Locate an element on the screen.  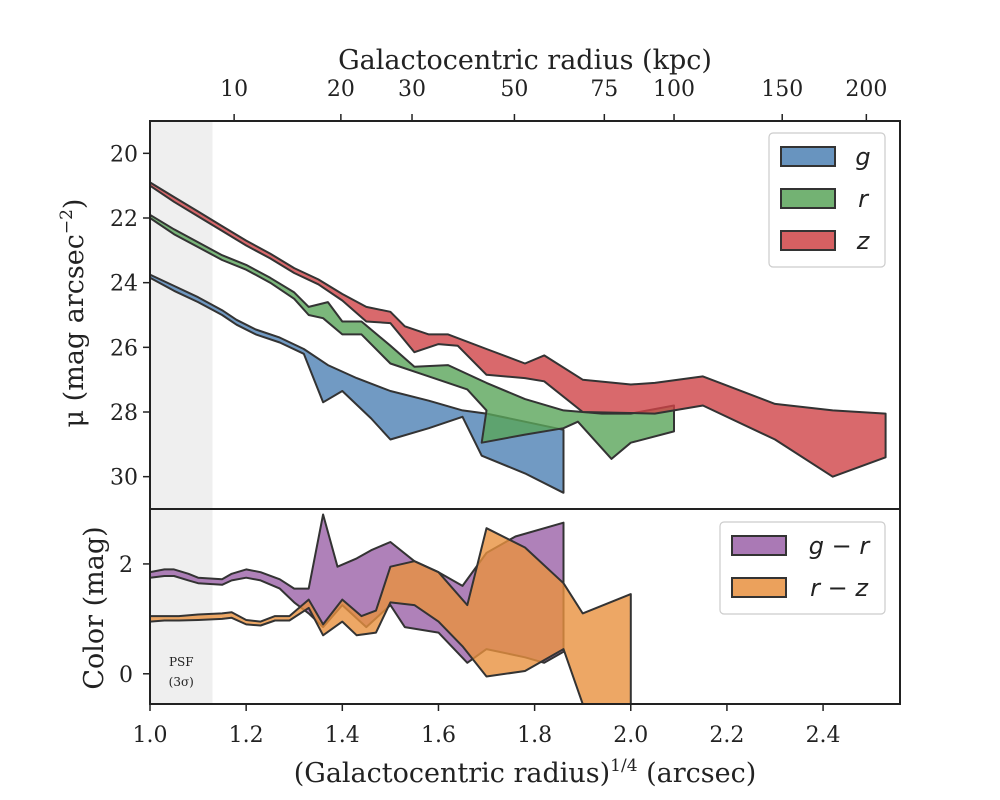
bottom-y-axis-label: Color (mag) is located at coordinates (94, 607).